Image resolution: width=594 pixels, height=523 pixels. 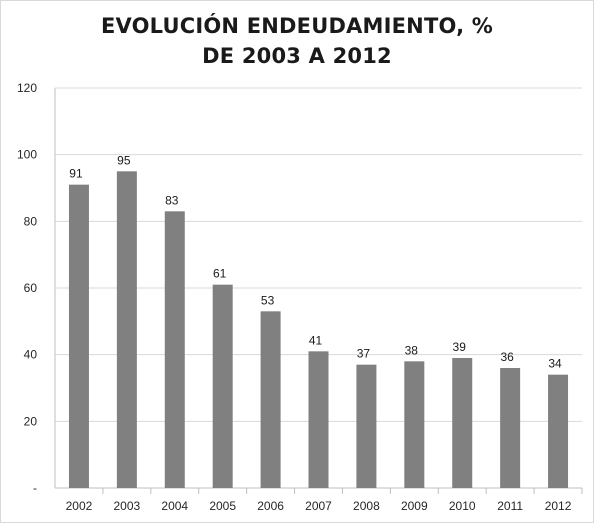 I want to click on data-label-2002: 91, so click(x=76, y=174).